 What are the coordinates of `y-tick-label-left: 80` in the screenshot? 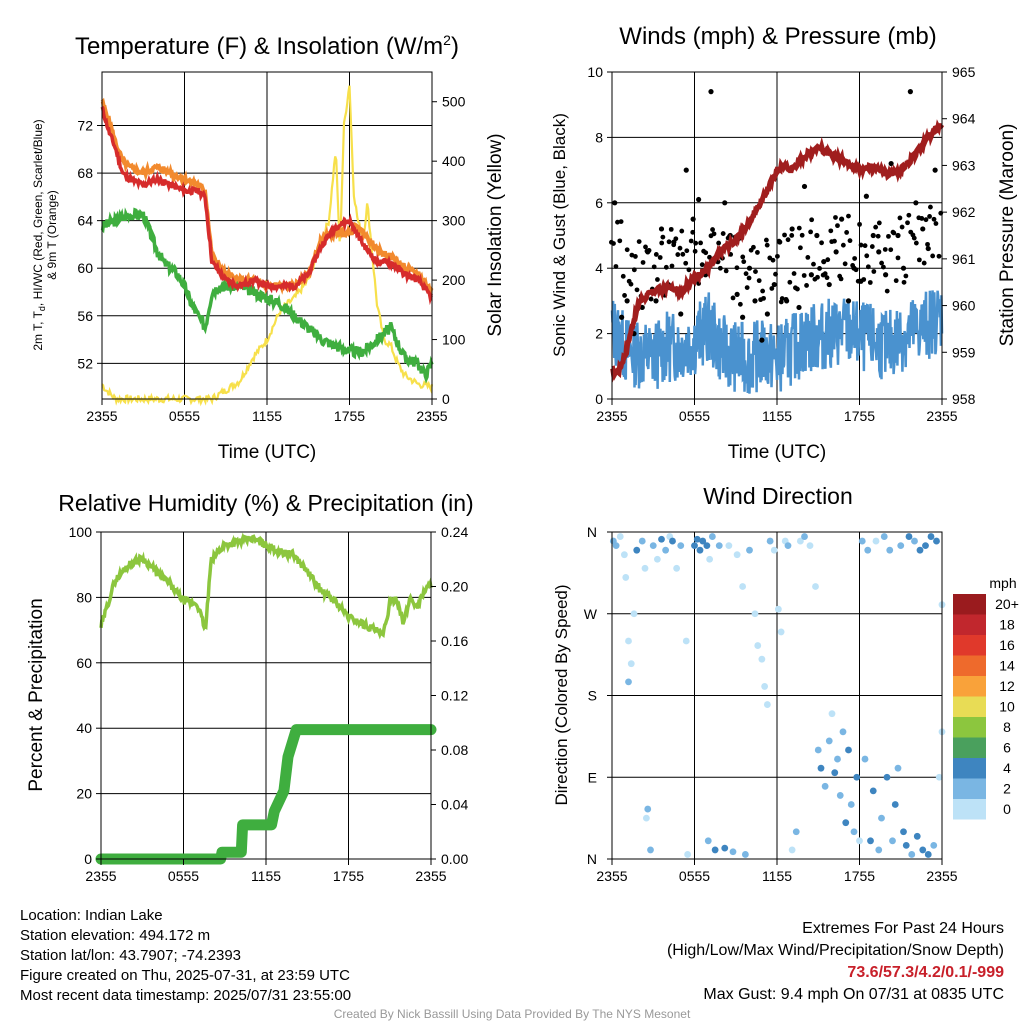 It's located at (84, 597).